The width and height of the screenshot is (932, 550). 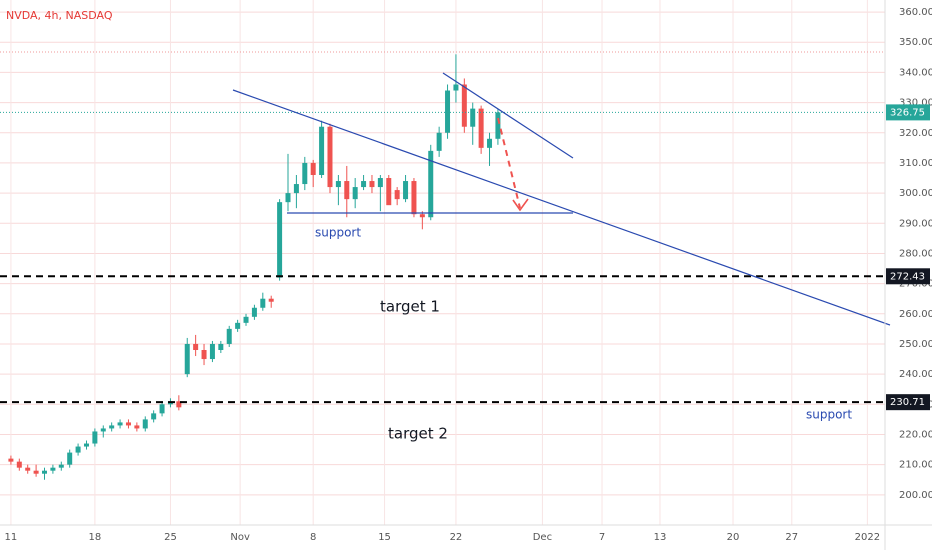 I want to click on x-tick-label: 11, so click(x=11, y=537).